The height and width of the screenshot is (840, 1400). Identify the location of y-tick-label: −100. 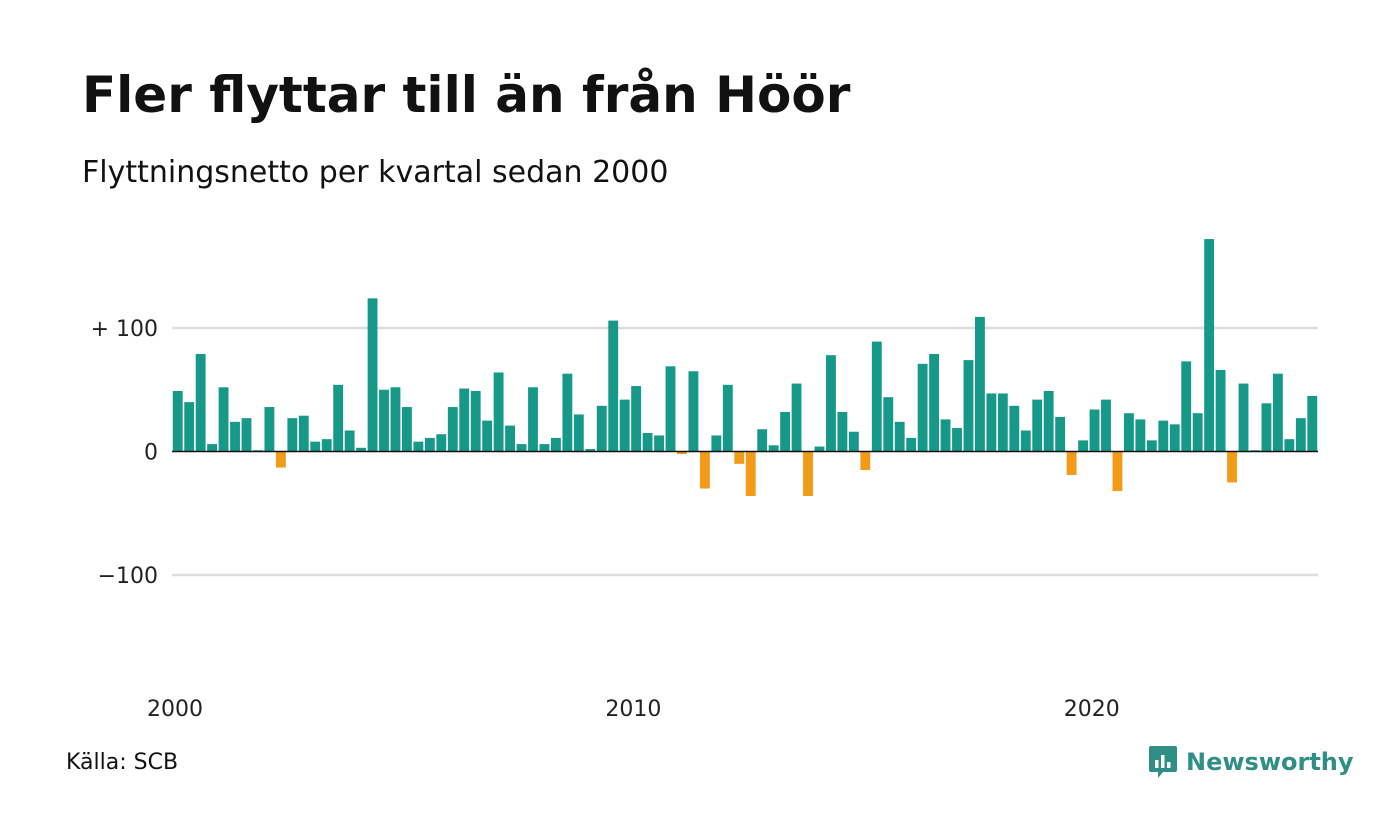
(128, 576).